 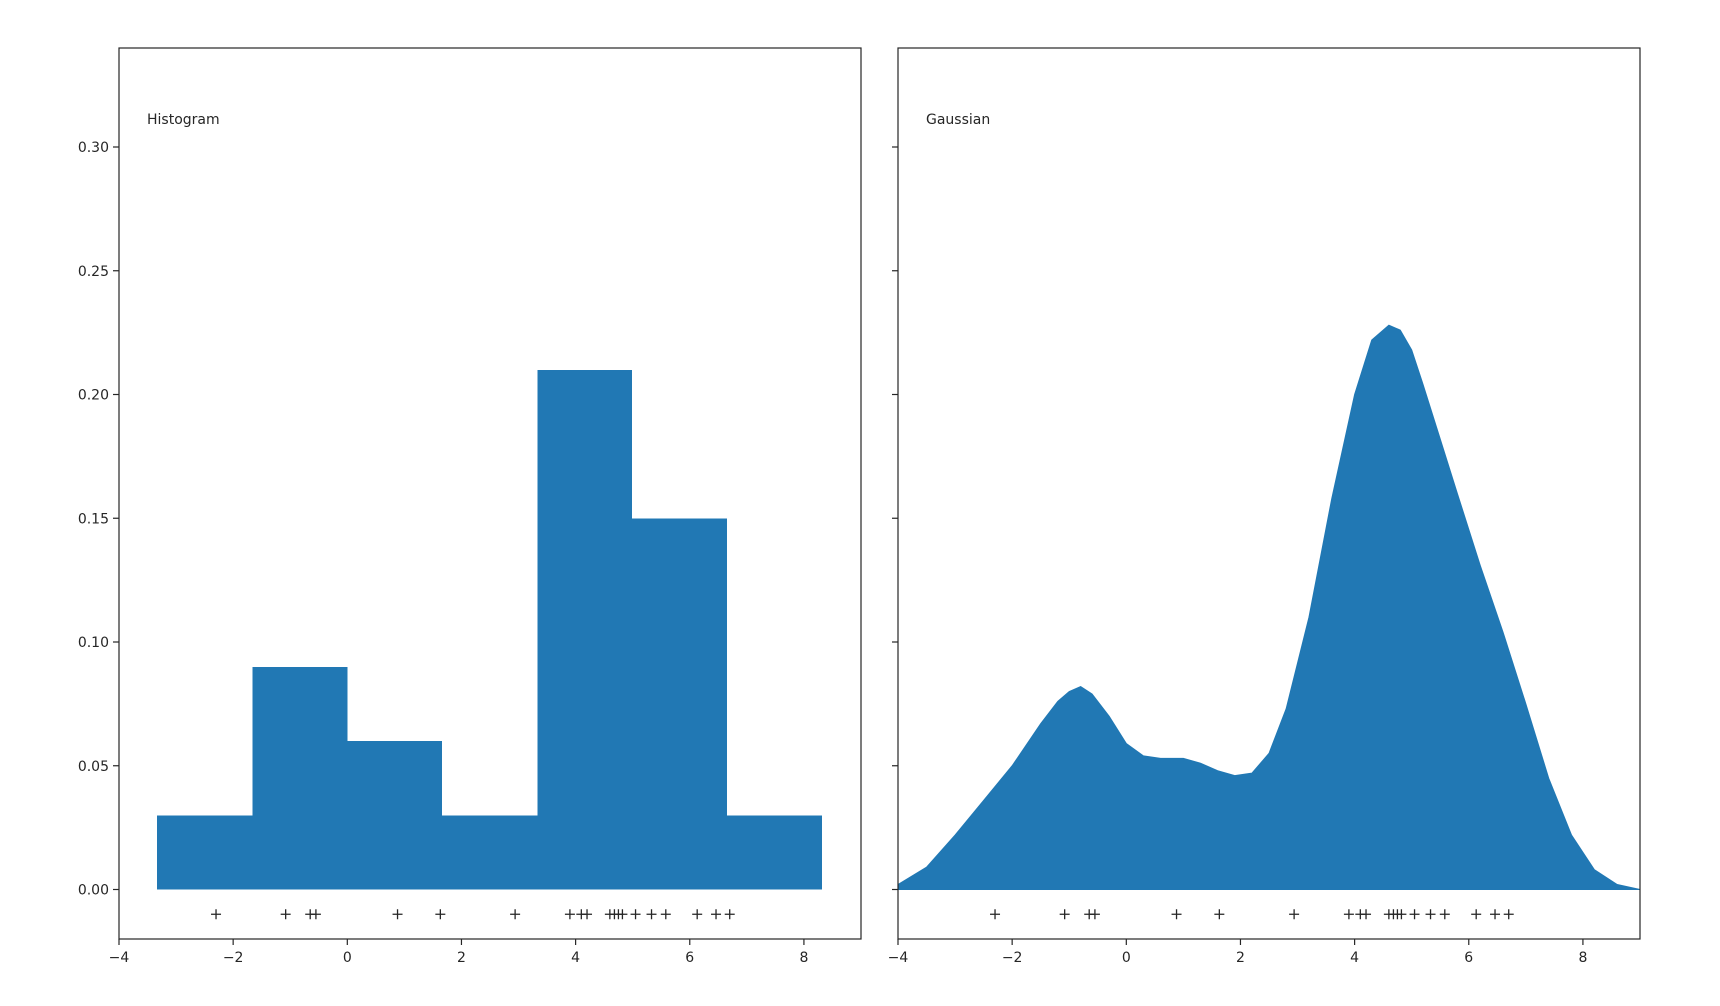 What do you see at coordinates (898, 958) in the screenshot?
I see `gaussian-x-tick-label: −4` at bounding box center [898, 958].